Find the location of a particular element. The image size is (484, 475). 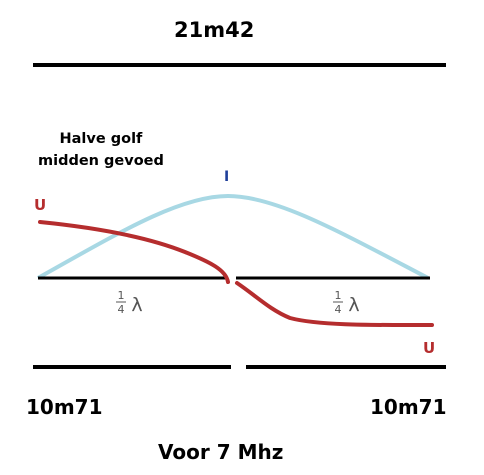

caption-line-1: Halve golf is located at coordinates (101, 139).